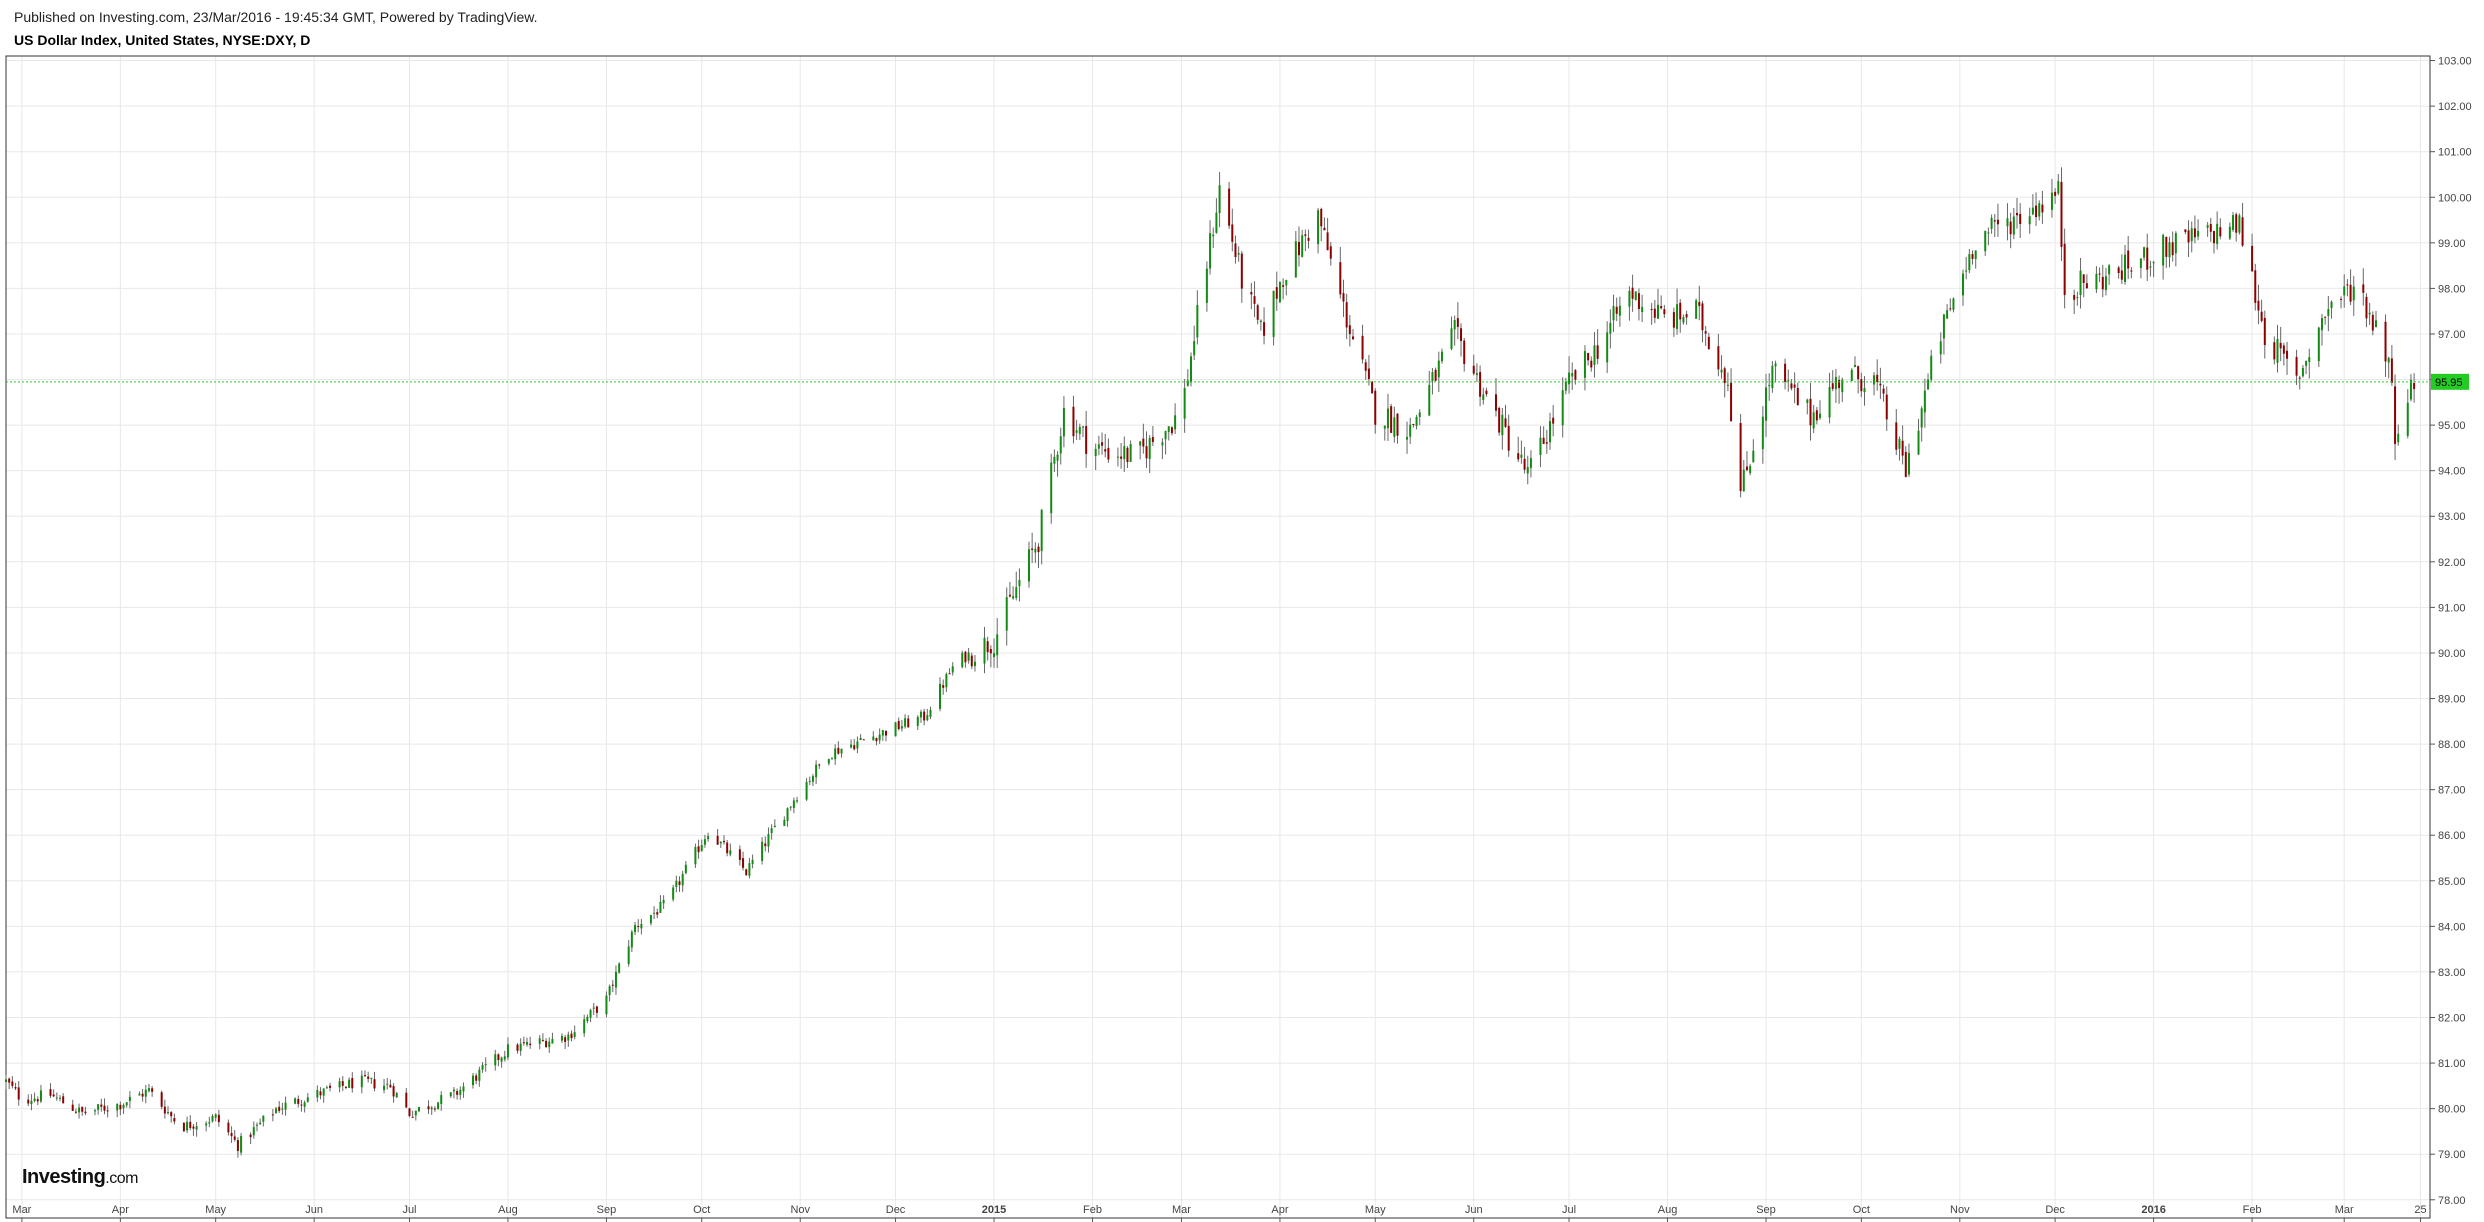  I want to click on y-tick-label: 84.00, so click(2452, 927).